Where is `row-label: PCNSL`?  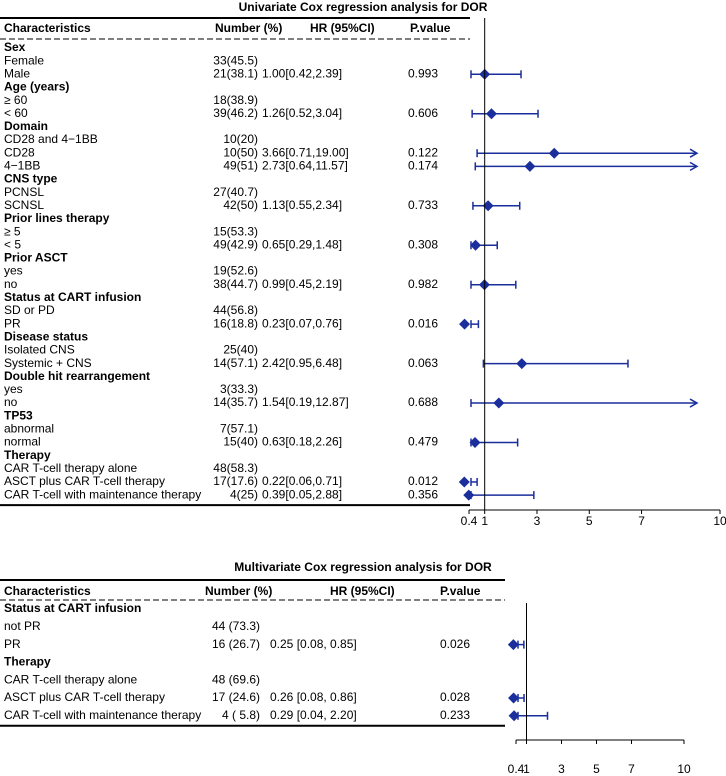 row-label: PCNSL is located at coordinates (24, 192).